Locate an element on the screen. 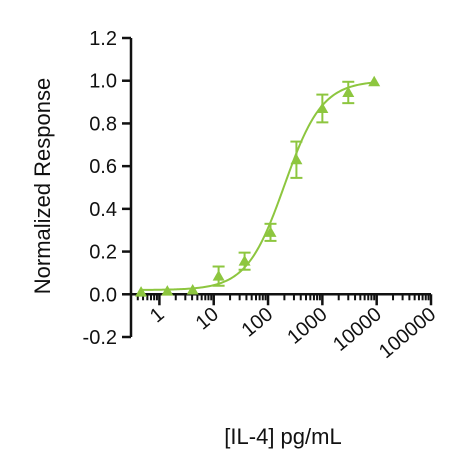 The width and height of the screenshot is (474, 474). x-axis-title: [IL-4] pg/mL is located at coordinates (282, 436).